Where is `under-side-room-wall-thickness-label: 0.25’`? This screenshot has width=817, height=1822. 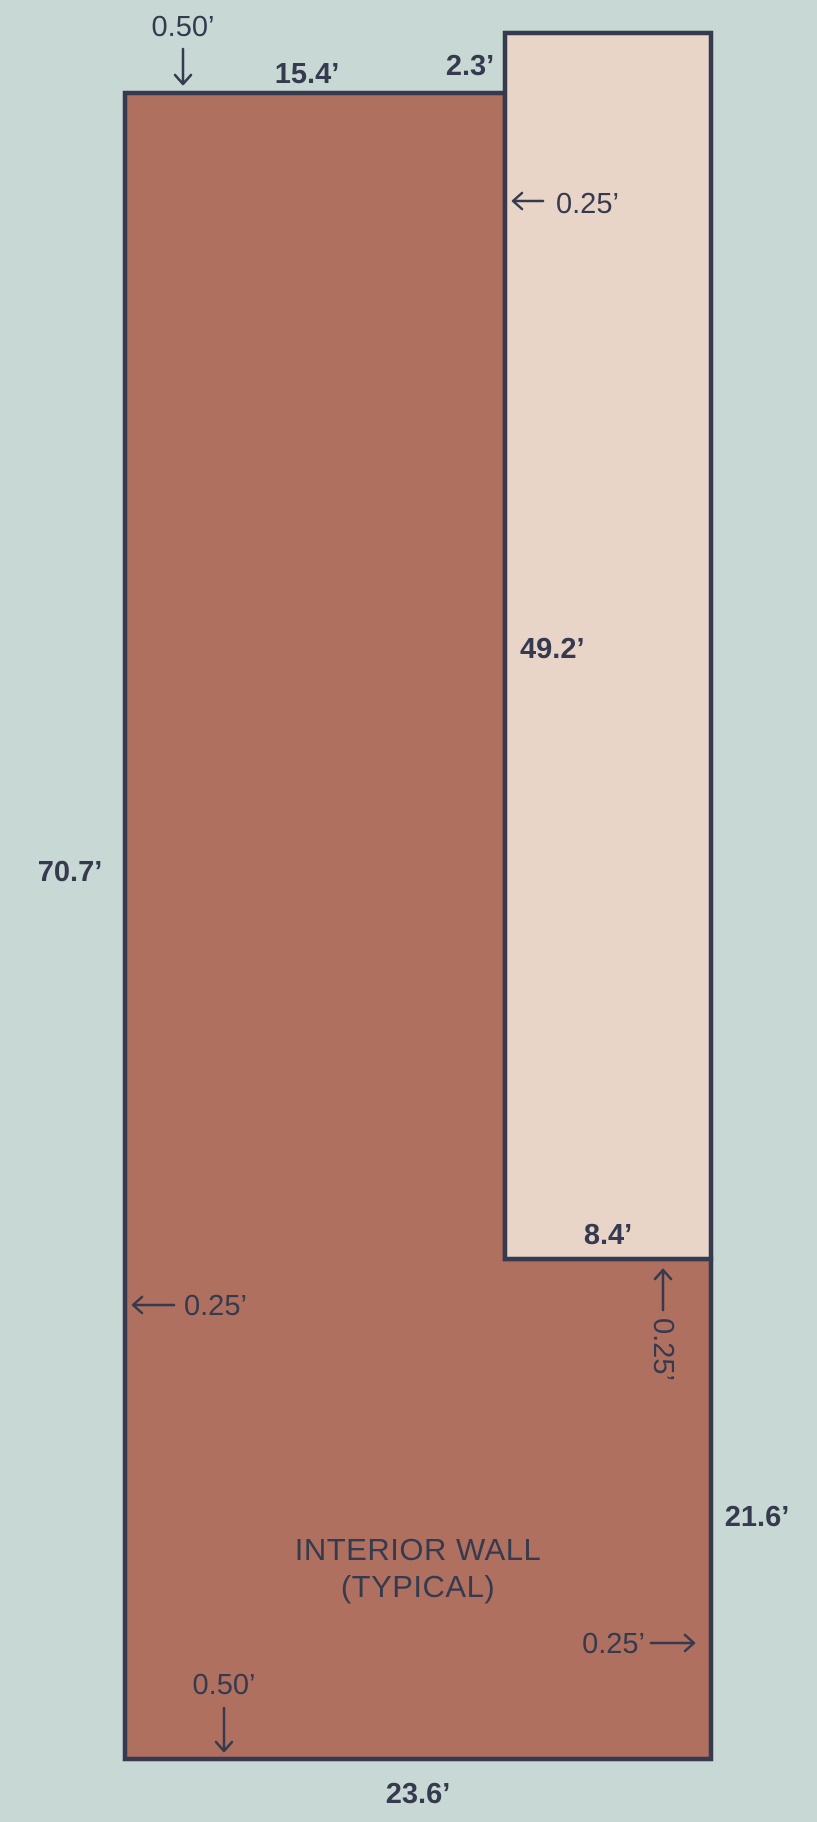 under-side-room-wall-thickness-label: 0.25’ is located at coordinates (663, 1349).